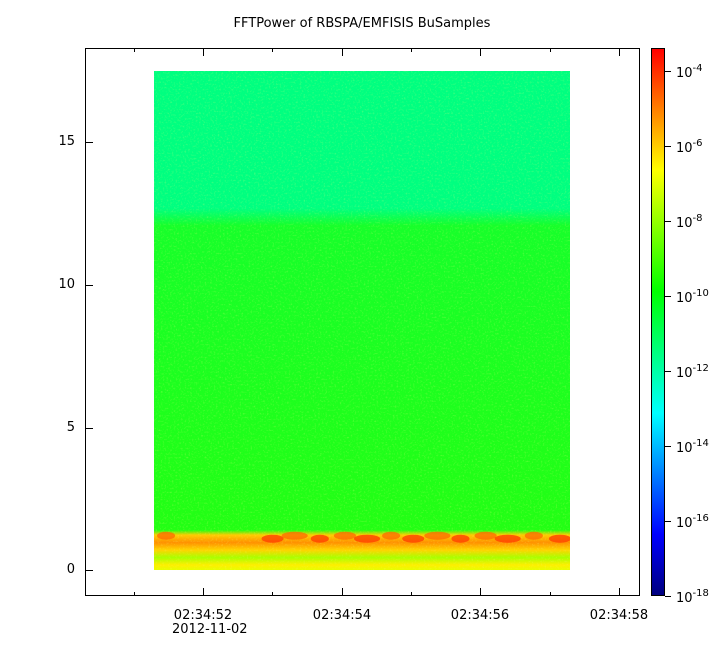  I want to click on colorbar-tick-label: 10⁻¹⁶, so click(692, 522).